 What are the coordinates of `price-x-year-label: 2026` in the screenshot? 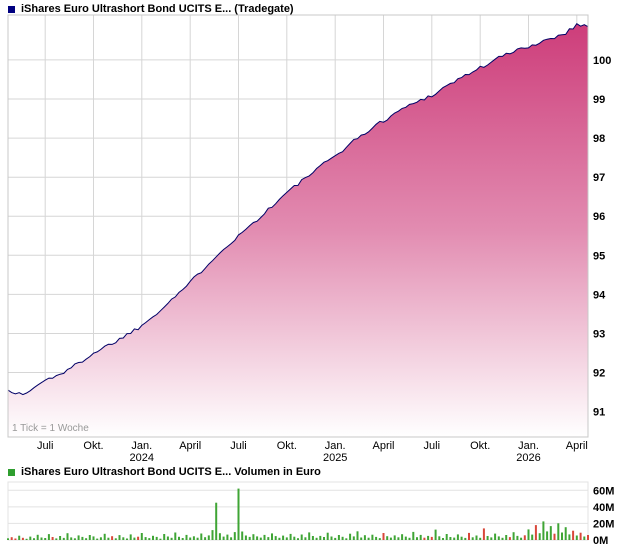 It's located at (528, 458).